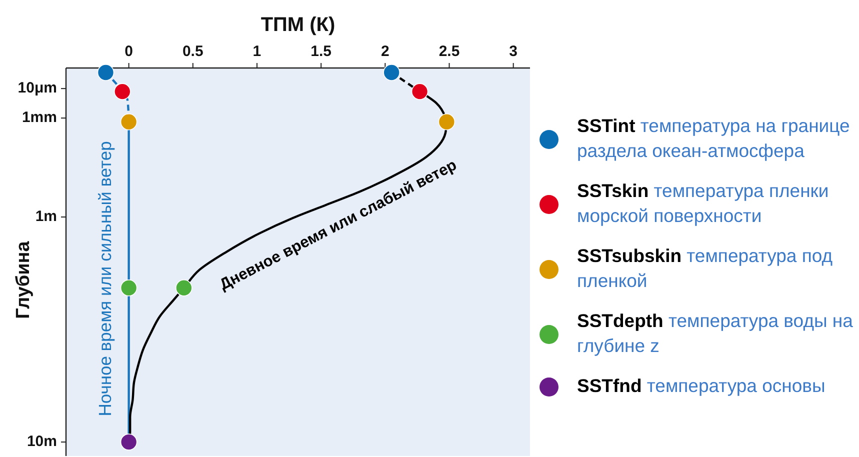 The height and width of the screenshot is (457, 859). I want to click on x-tick-label: 2, so click(385, 51).